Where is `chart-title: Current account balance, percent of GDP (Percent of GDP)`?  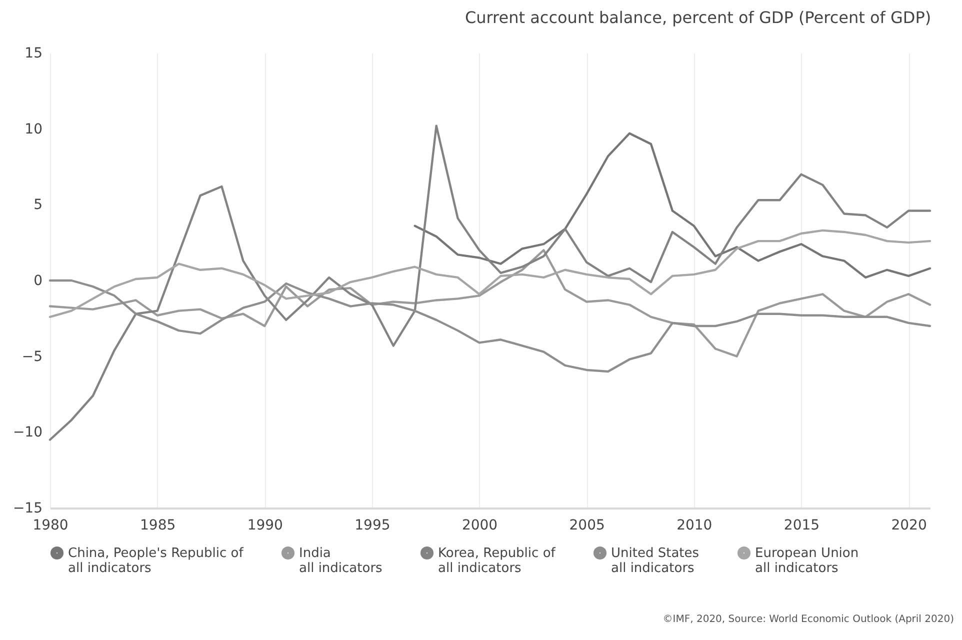
chart-title: Current account balance, percent of GDP (Percent of GDP) is located at coordinates (698, 17).